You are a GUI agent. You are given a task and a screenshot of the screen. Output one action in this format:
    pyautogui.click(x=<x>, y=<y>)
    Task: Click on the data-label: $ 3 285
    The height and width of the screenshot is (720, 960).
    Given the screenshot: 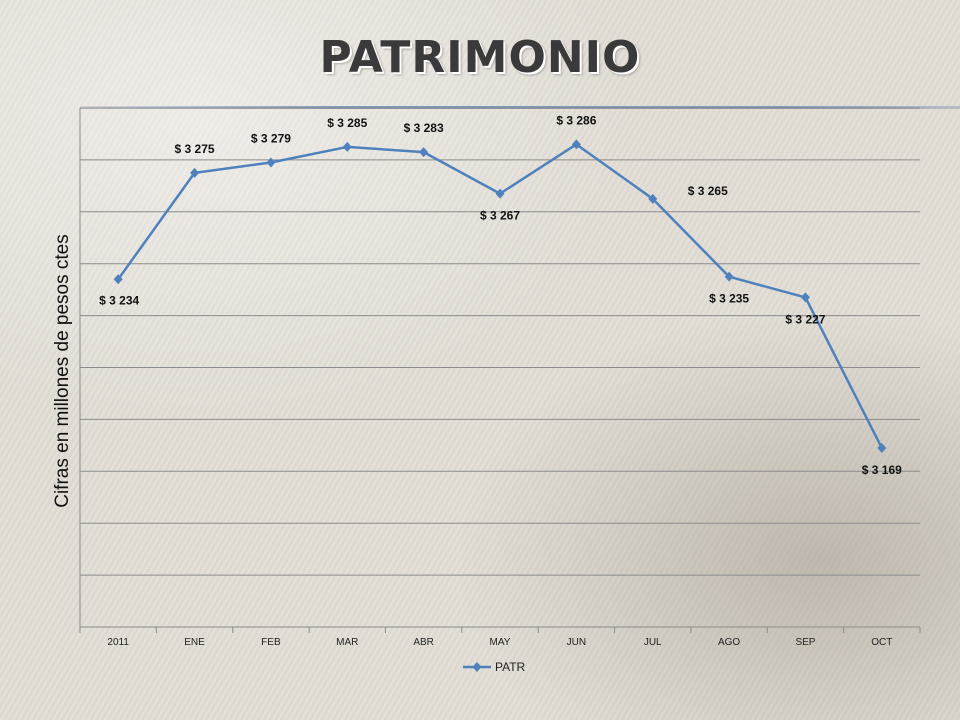 What is the action you would take?
    pyautogui.click(x=347, y=123)
    